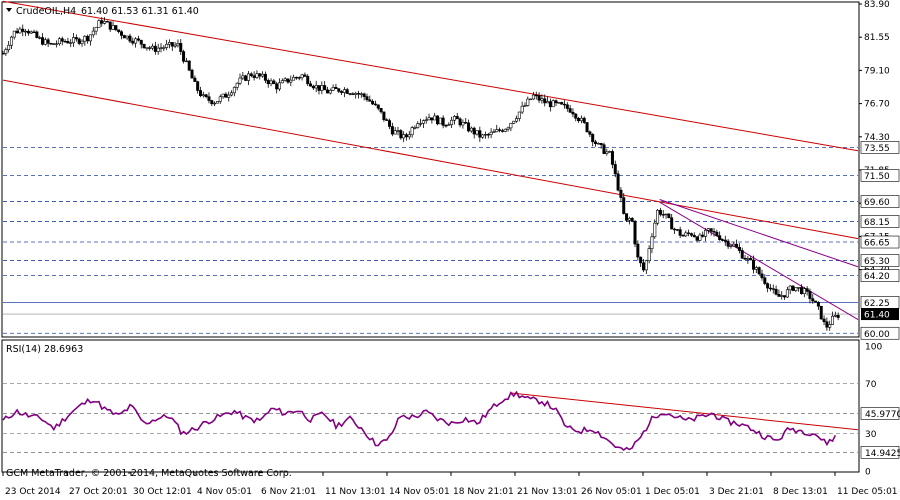 Image resolution: width=900 pixels, height=500 pixels. I want to click on time-tick-label: 26 Nov 05:01, so click(611, 492).